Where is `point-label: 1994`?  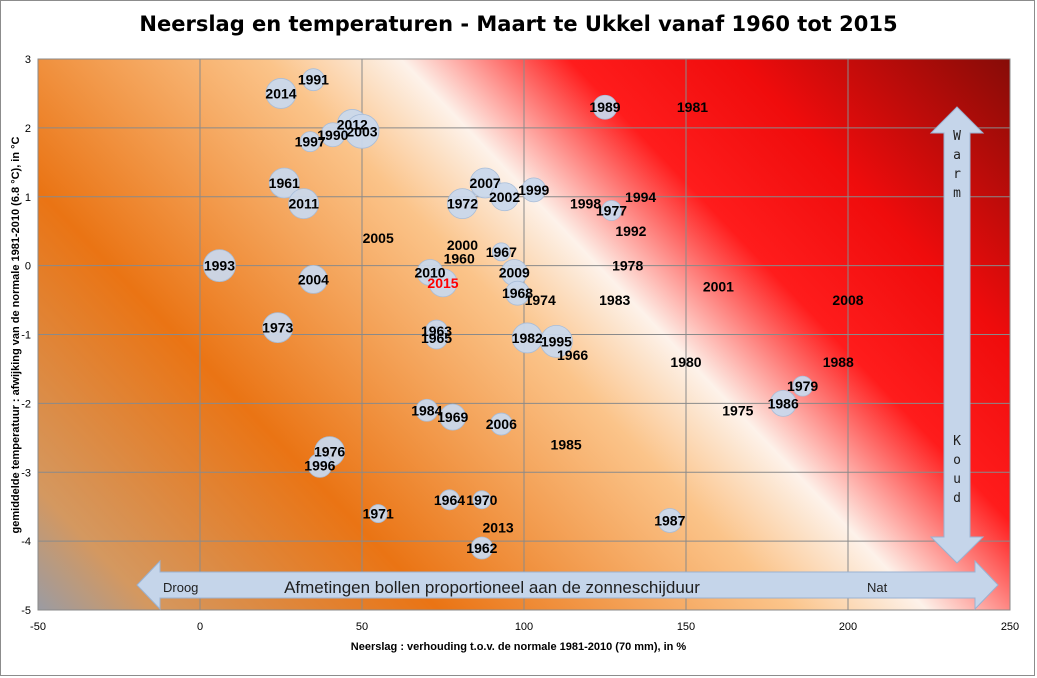 point-label: 1994 is located at coordinates (640, 197).